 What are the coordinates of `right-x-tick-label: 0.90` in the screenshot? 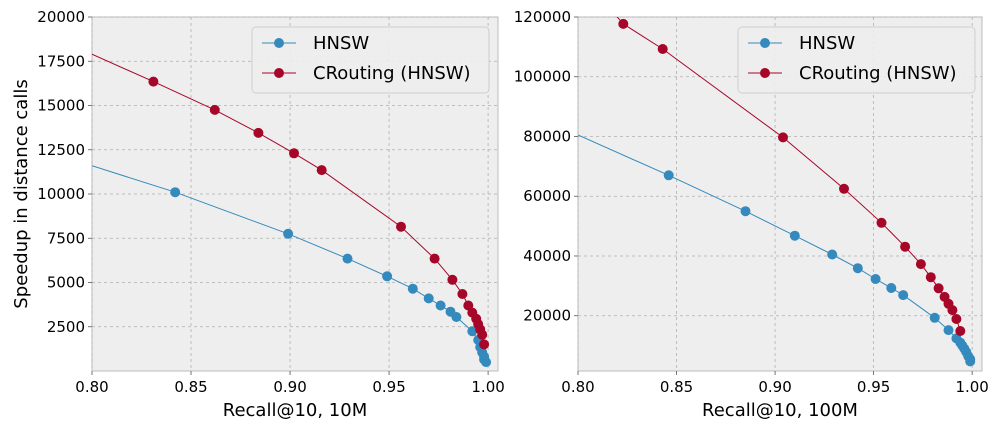 It's located at (774, 387).